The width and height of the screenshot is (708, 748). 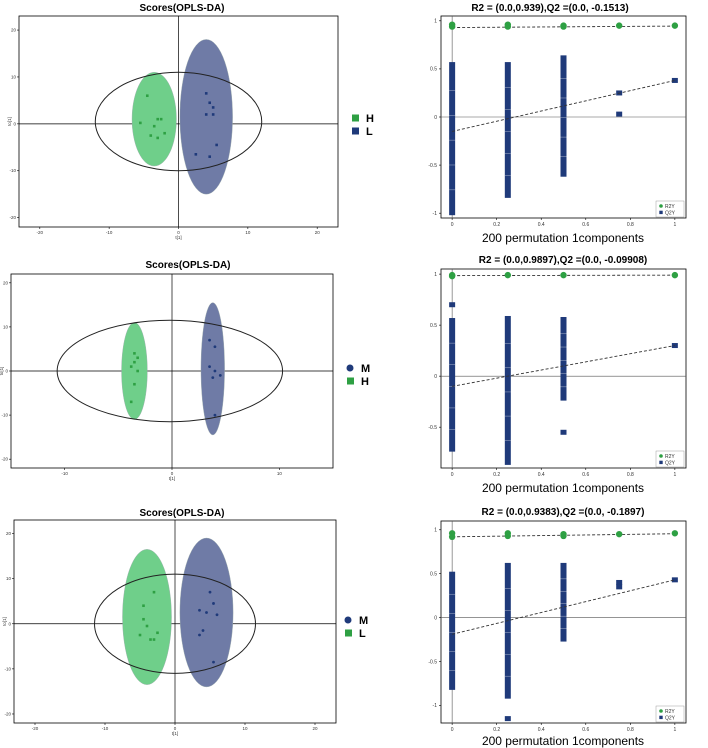 What do you see at coordinates (549, 8) in the screenshot?
I see `chart-title: R2 = (0.0,0.939),Q2 =(0.0, -0.1513)` at bounding box center [549, 8].